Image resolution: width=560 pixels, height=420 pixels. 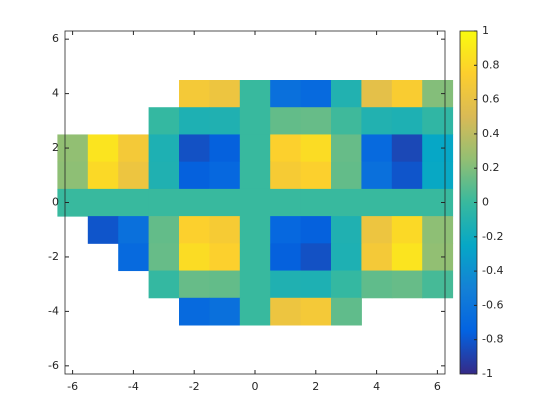 I want to click on x-tick-label: -6, so click(x=72, y=386).